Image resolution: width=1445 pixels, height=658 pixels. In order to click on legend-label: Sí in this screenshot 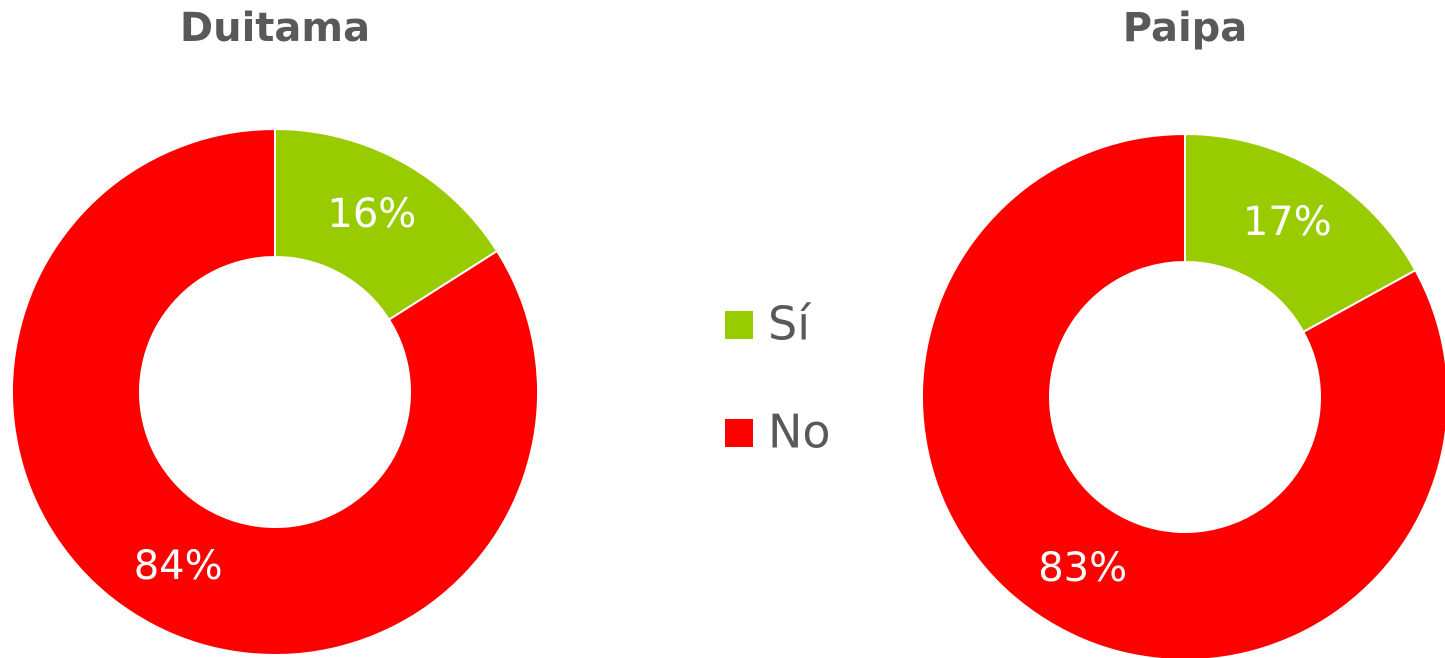, I will do `click(789, 324)`.